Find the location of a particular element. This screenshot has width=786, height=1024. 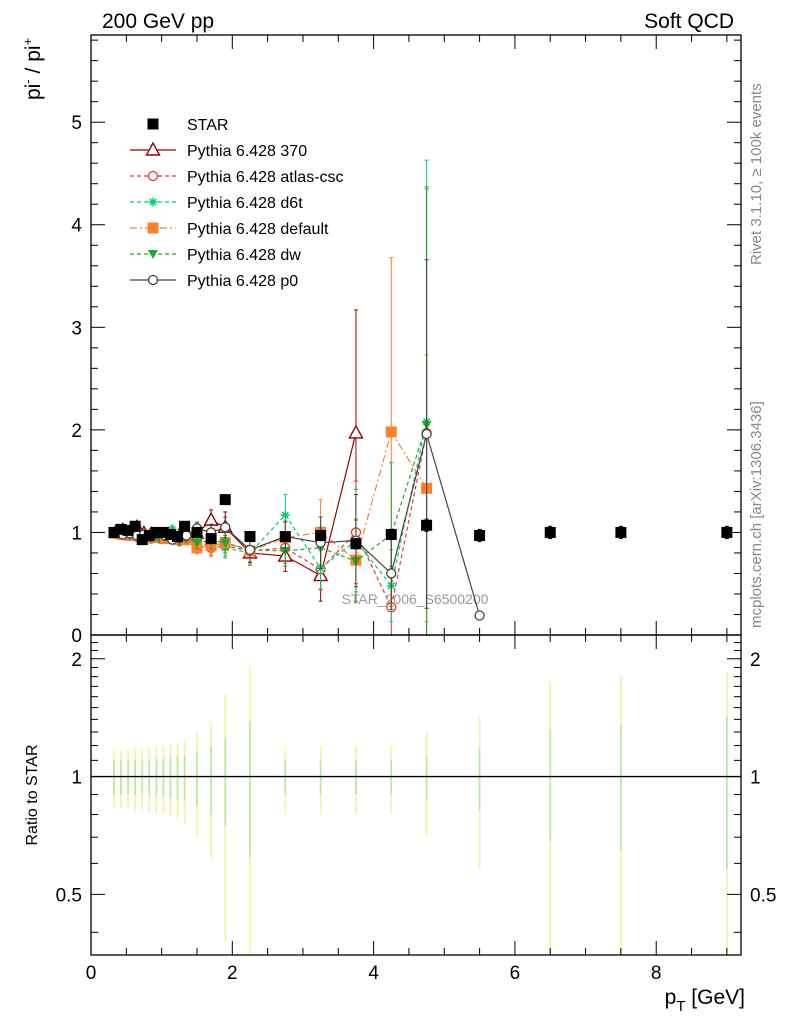

ratio-y-tick-label-right: 1 is located at coordinates (755, 778).